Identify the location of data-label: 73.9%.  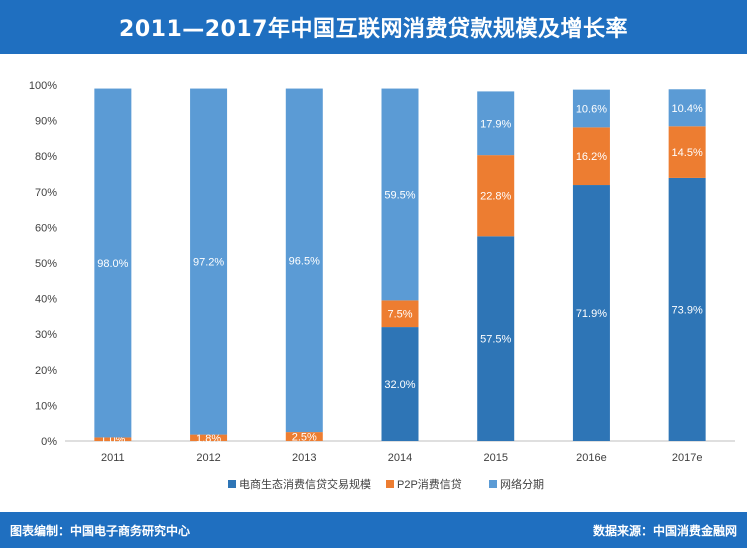
(687, 310).